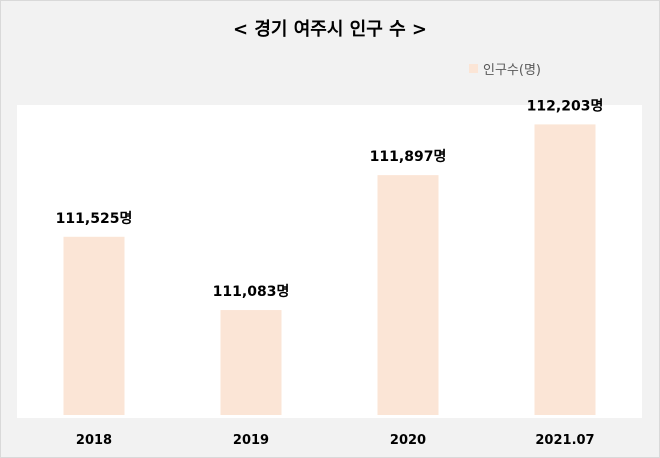 The height and width of the screenshot is (458, 660). Describe the element at coordinates (94, 325) in the screenshot. I see `bar-2018` at that location.